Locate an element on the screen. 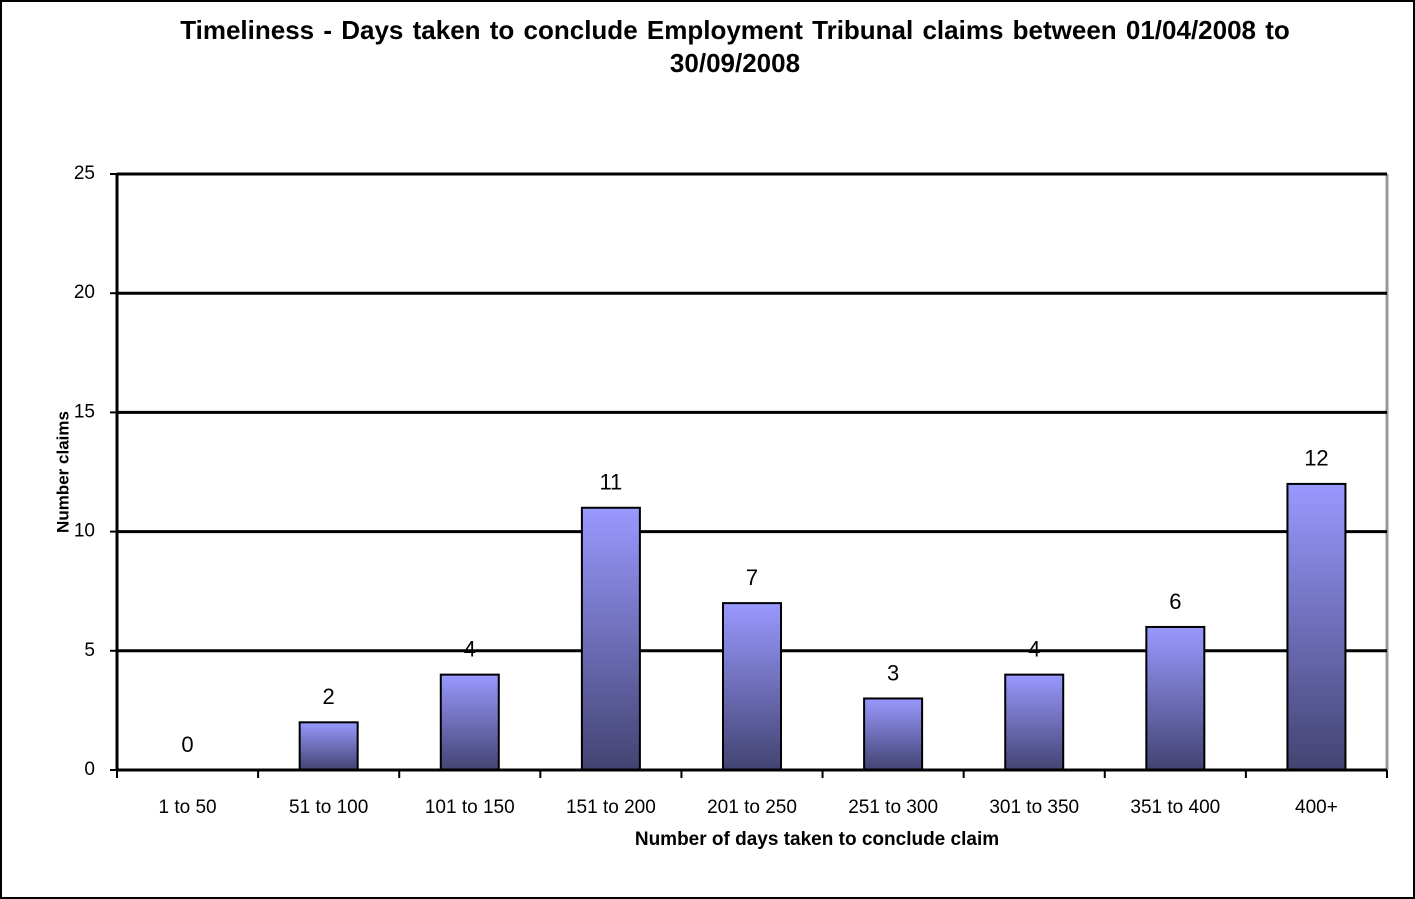 The height and width of the screenshot is (899, 1415). y-tick-label: 0 is located at coordinates (89, 769).